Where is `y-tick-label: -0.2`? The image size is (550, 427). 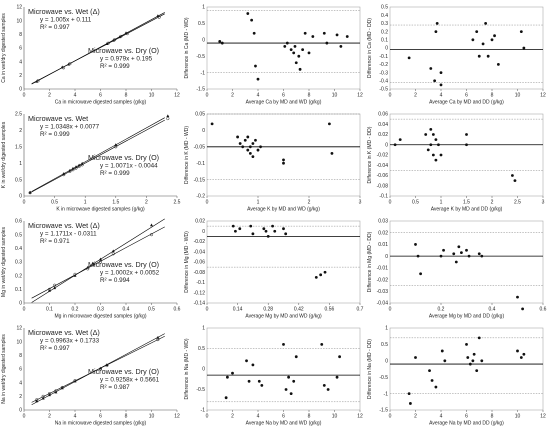
y-tick-label: -0.2 is located at coordinates (383, 65).